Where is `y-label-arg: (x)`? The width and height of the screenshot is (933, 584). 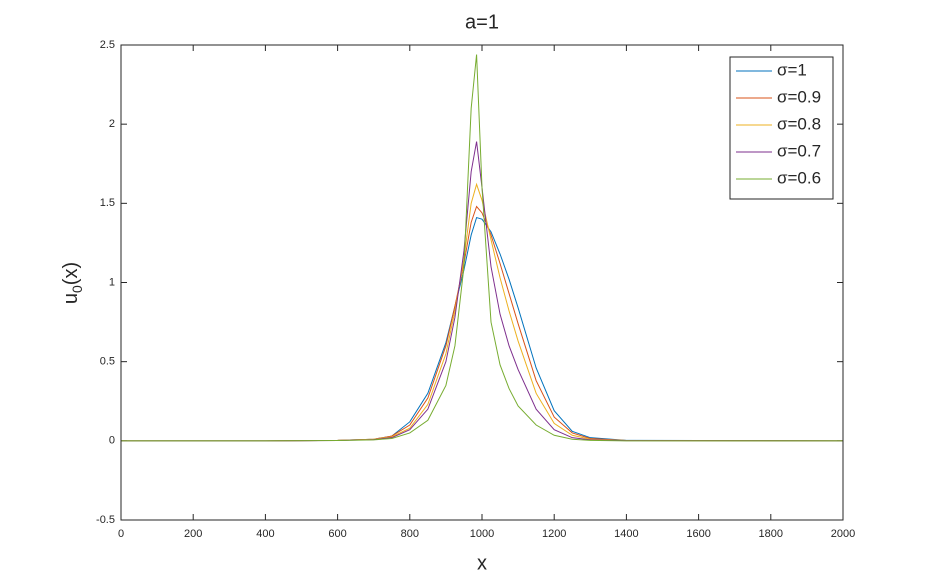 y-label-arg: (x) is located at coordinates (71, 273).